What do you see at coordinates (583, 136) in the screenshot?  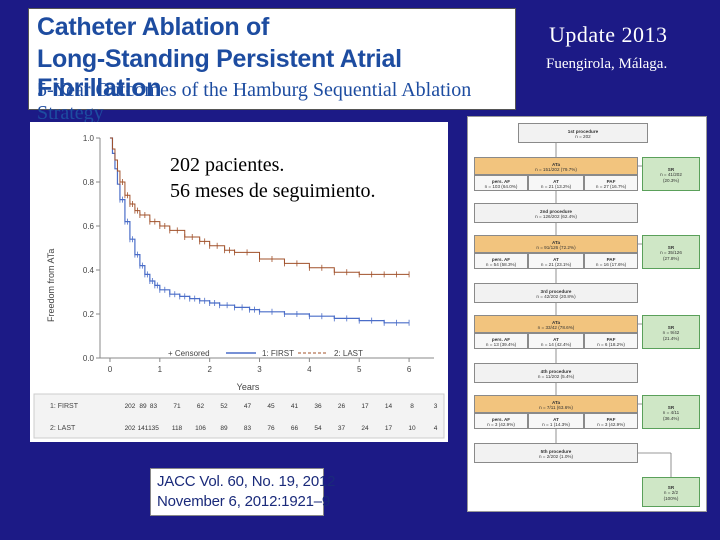 I see `flow-box-text: n = 202` at bounding box center [583, 136].